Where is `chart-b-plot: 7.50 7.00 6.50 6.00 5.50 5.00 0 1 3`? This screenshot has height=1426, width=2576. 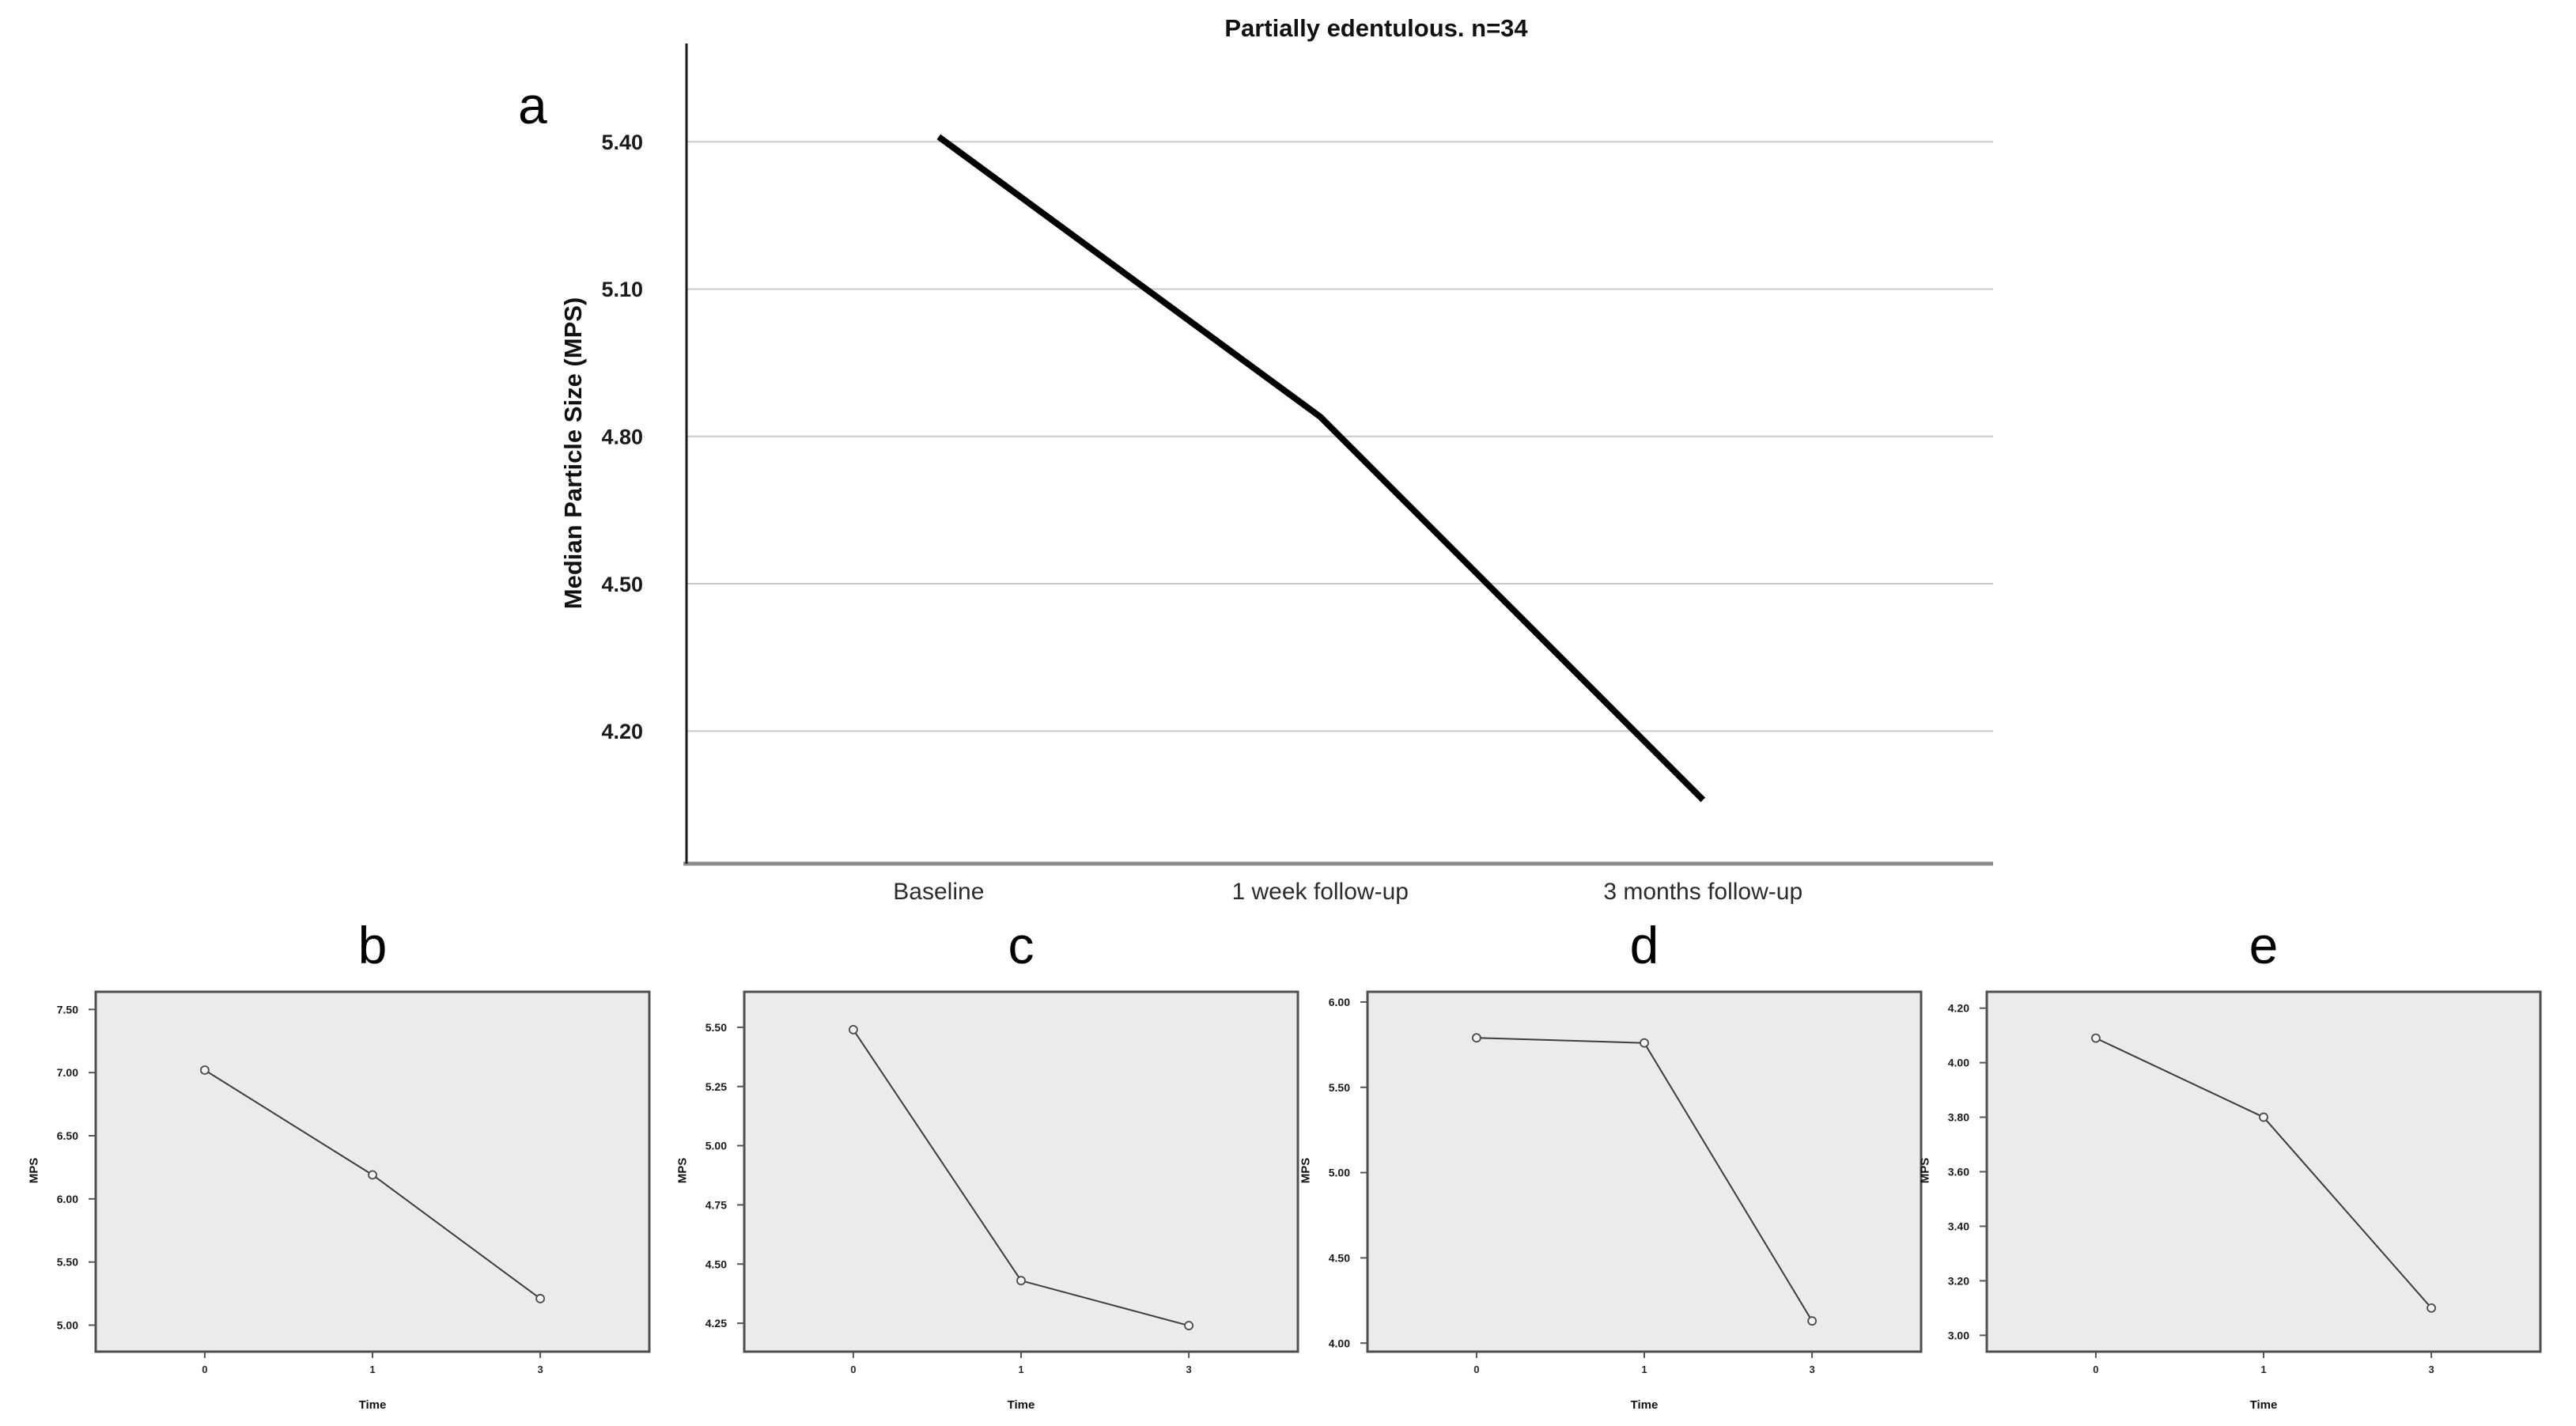
chart-b-plot: 7.50 7.00 6.50 6.00 5.50 5.00 0 1 3 is located at coordinates (354, 1182).